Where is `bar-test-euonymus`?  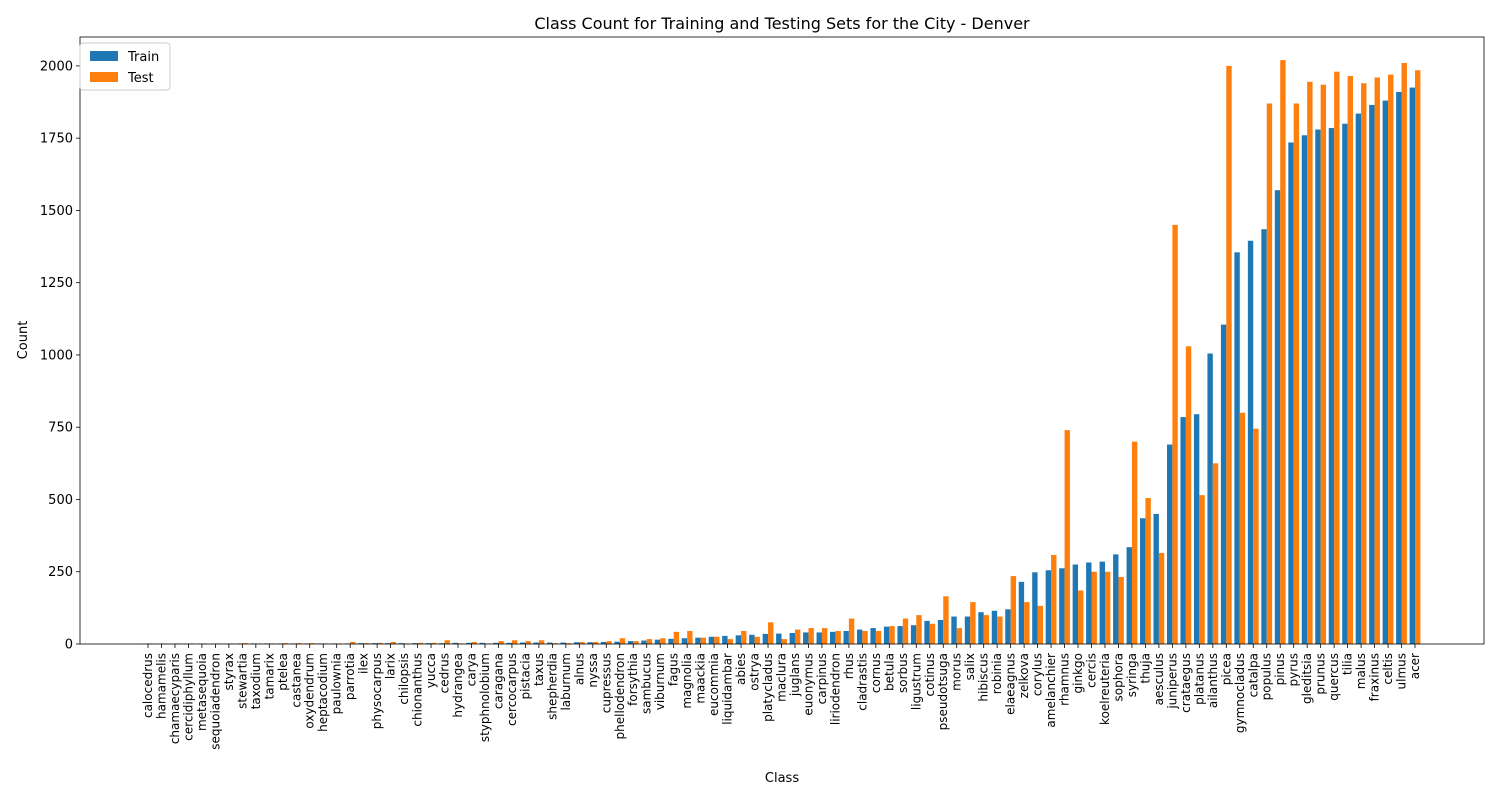 bar-test-euonymus is located at coordinates (810, 636).